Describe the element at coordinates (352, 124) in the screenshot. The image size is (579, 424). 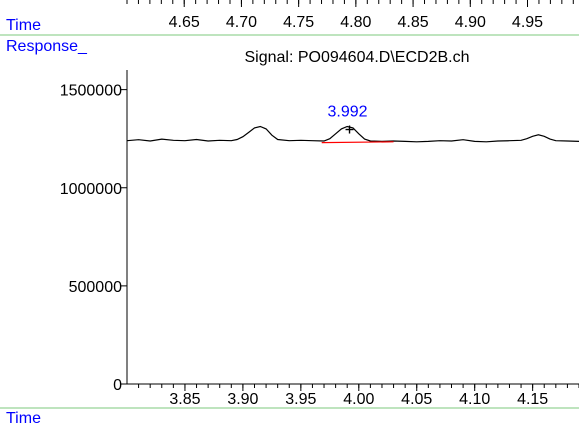
I see `plot-area: 3.992` at that location.